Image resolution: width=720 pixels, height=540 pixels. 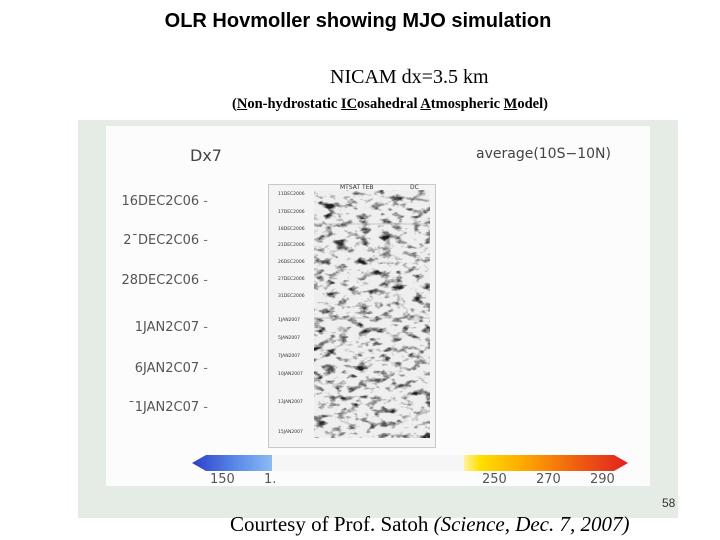 What do you see at coordinates (158, 201) in the screenshot?
I see `date-tick: 16DEC2C06` at bounding box center [158, 201].